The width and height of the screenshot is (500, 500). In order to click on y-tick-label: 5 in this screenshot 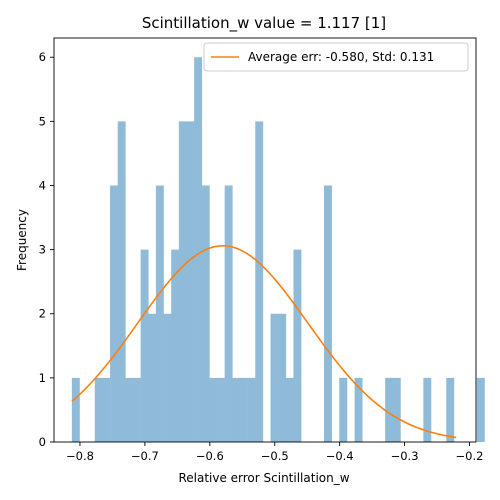, I will do `click(42, 121)`.